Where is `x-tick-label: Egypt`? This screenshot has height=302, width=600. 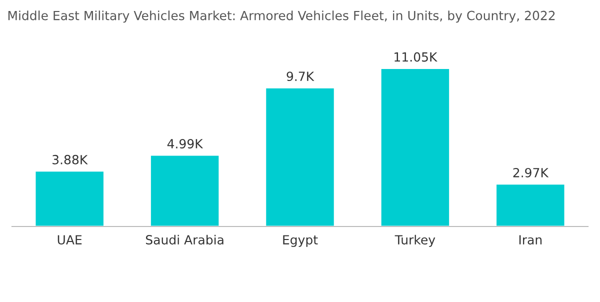 x-tick-label: Egypt is located at coordinates (300, 241).